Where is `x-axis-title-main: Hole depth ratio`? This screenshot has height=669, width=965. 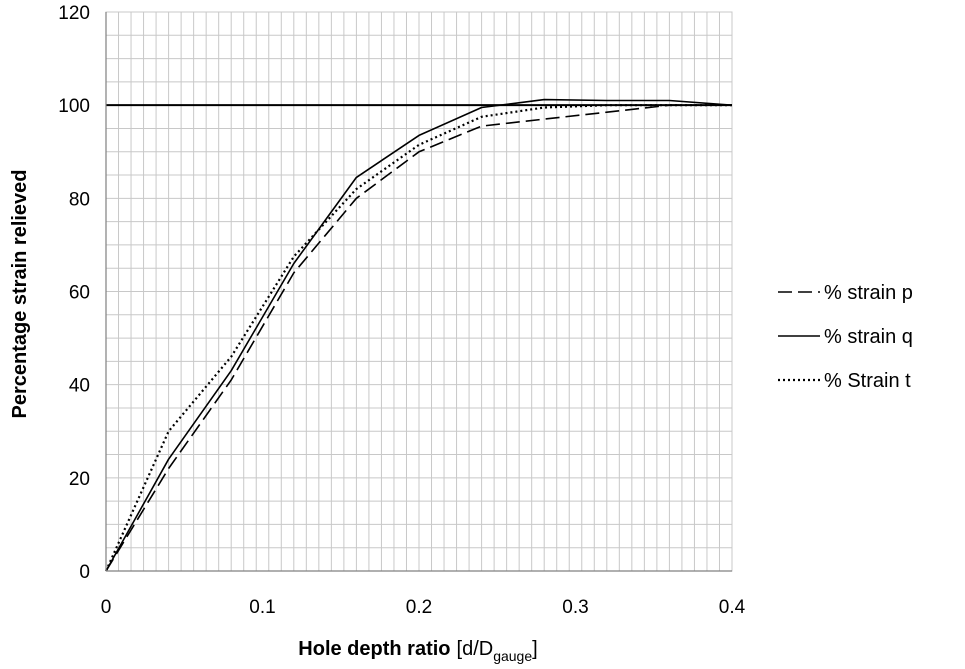
x-axis-title-main: Hole depth ratio is located at coordinates (374, 649).